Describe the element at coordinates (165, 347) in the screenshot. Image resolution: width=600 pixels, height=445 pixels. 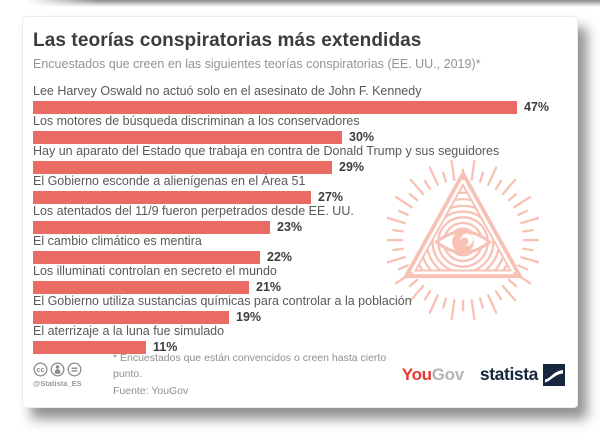
I see `bar-value: 11%` at that location.